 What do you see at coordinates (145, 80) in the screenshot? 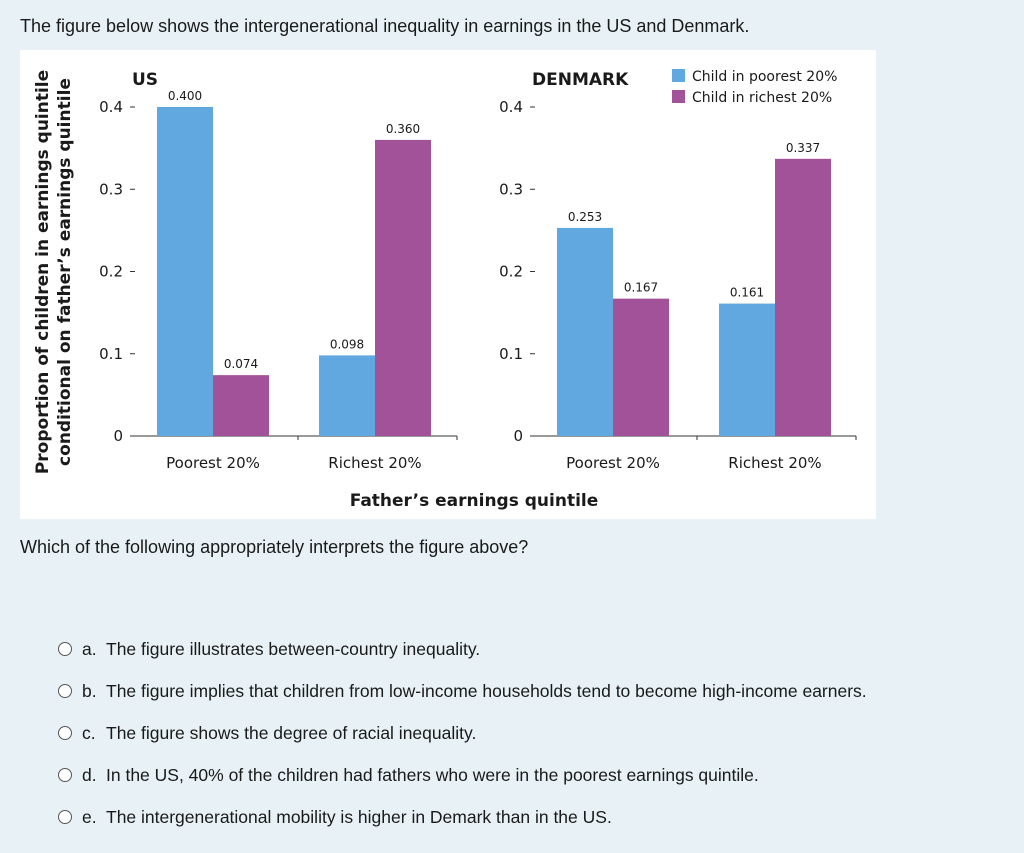
I see `panel-title: US` at bounding box center [145, 80].